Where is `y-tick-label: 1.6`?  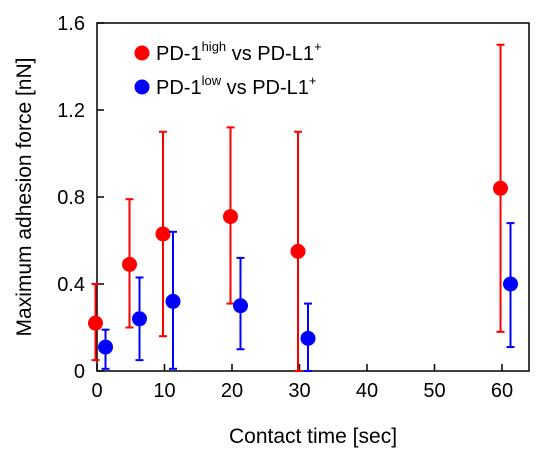
y-tick-label: 1.6 is located at coordinates (71, 24).